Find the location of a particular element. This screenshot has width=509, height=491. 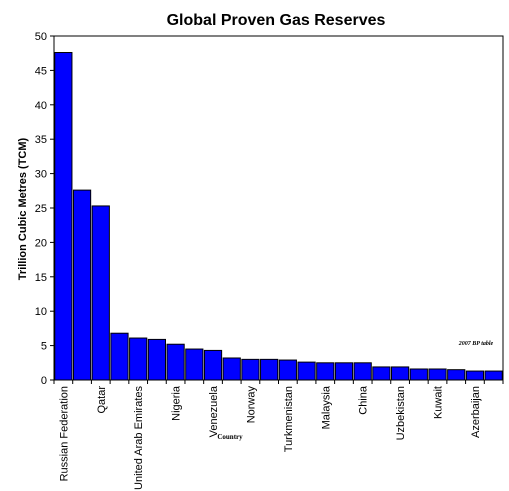

y-tick-label: 40 is located at coordinates (41, 106).